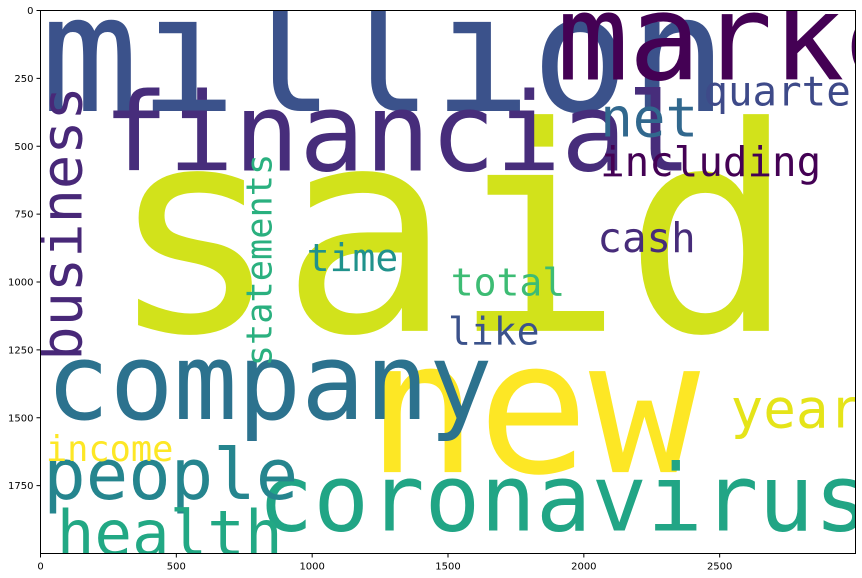 This screenshot has width=862, height=578. I want to click on word-total: total, so click(508, 283).